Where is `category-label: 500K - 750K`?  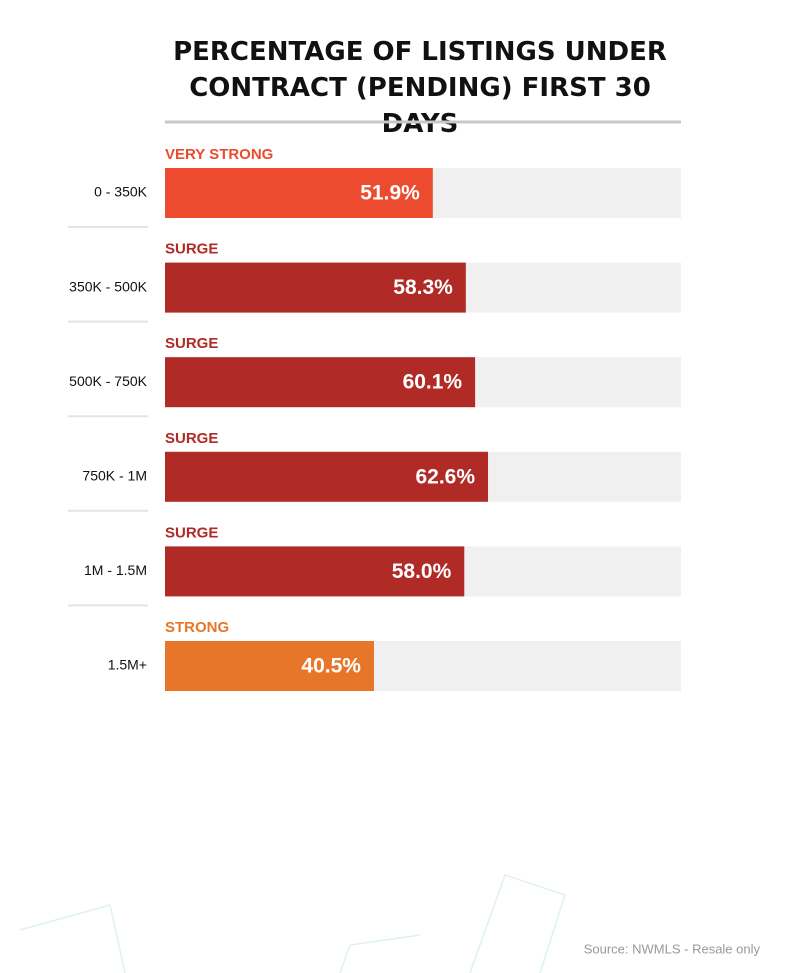 category-label: 500K - 750K is located at coordinates (108, 381).